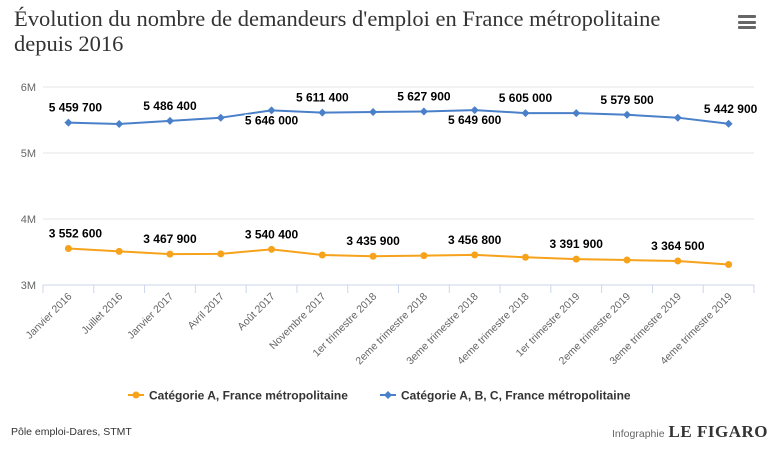 The width and height of the screenshot is (768, 458). I want to click on le-figaro-logo: LE FIGARO, so click(718, 431).